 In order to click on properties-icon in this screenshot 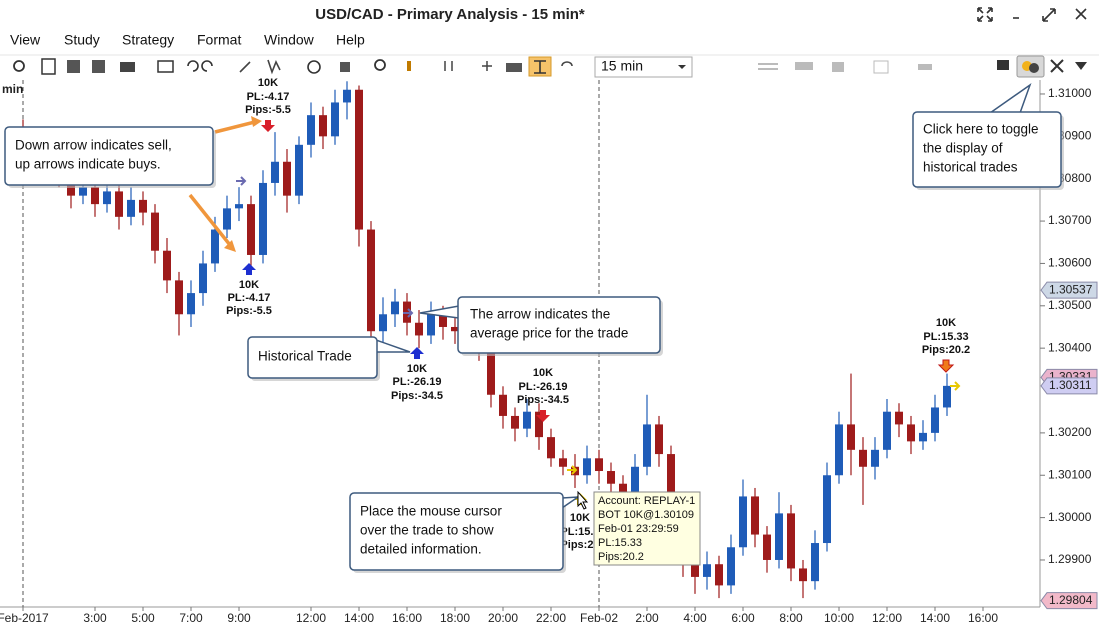, I will do `click(1057, 66)`.